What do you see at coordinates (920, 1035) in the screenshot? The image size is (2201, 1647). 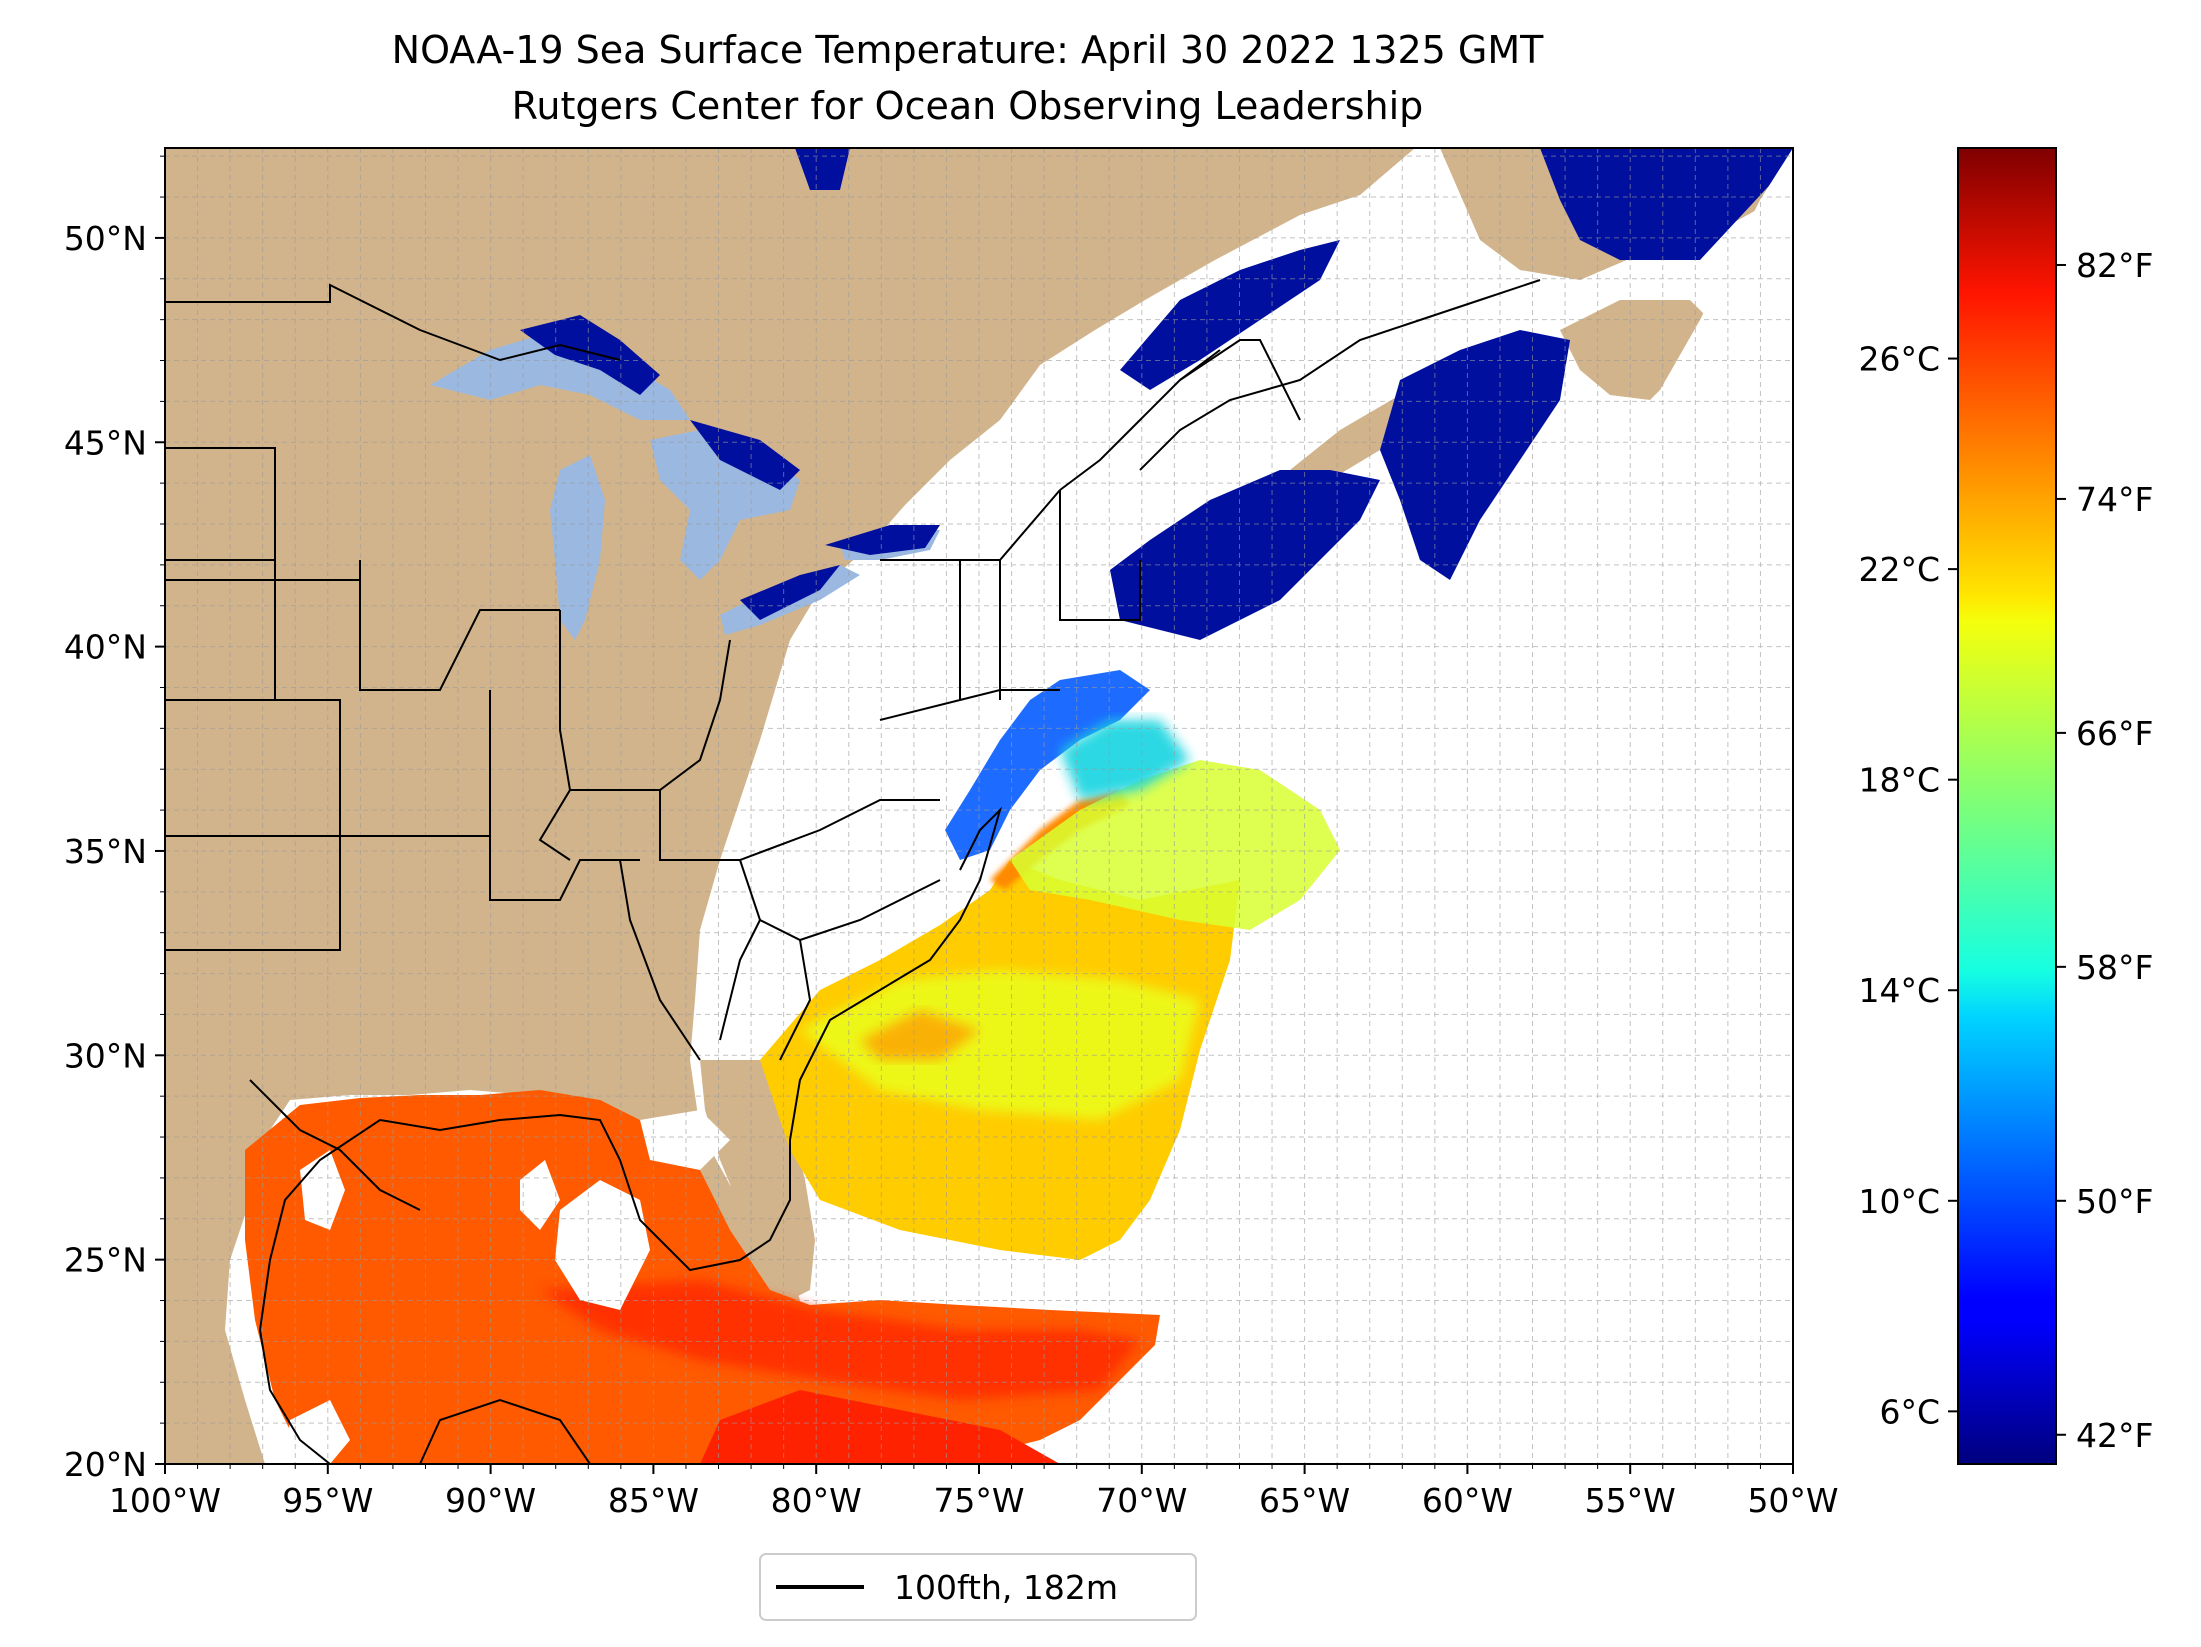 I see `sst-warm-eddy` at bounding box center [920, 1035].